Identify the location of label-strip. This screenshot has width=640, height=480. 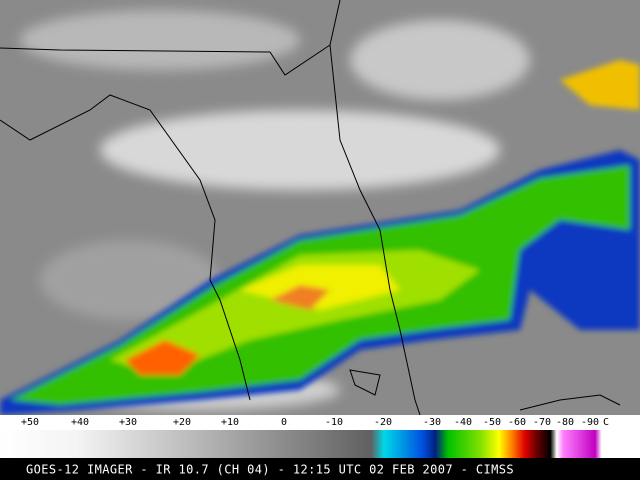
(320, 422).